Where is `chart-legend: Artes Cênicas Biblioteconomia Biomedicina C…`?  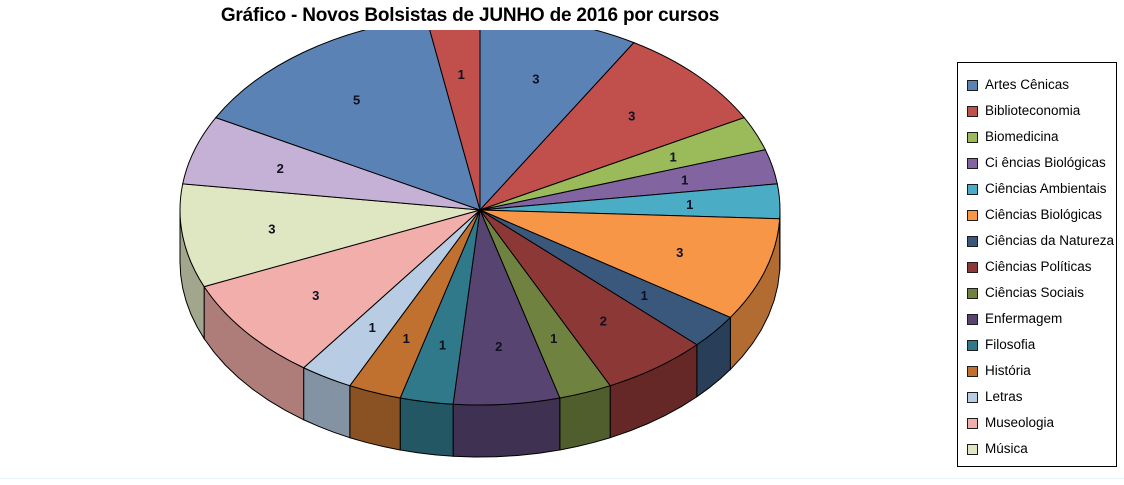
chart-legend: Artes Cênicas Biblioteconomia Biomedicina C… is located at coordinates (1037, 264).